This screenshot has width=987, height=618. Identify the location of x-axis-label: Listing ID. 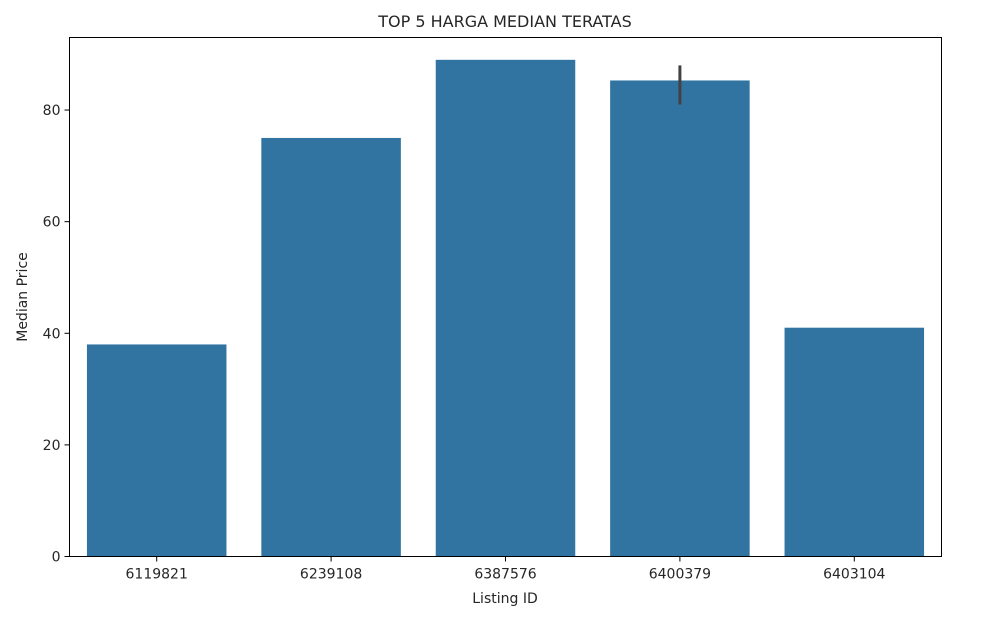
(504, 599).